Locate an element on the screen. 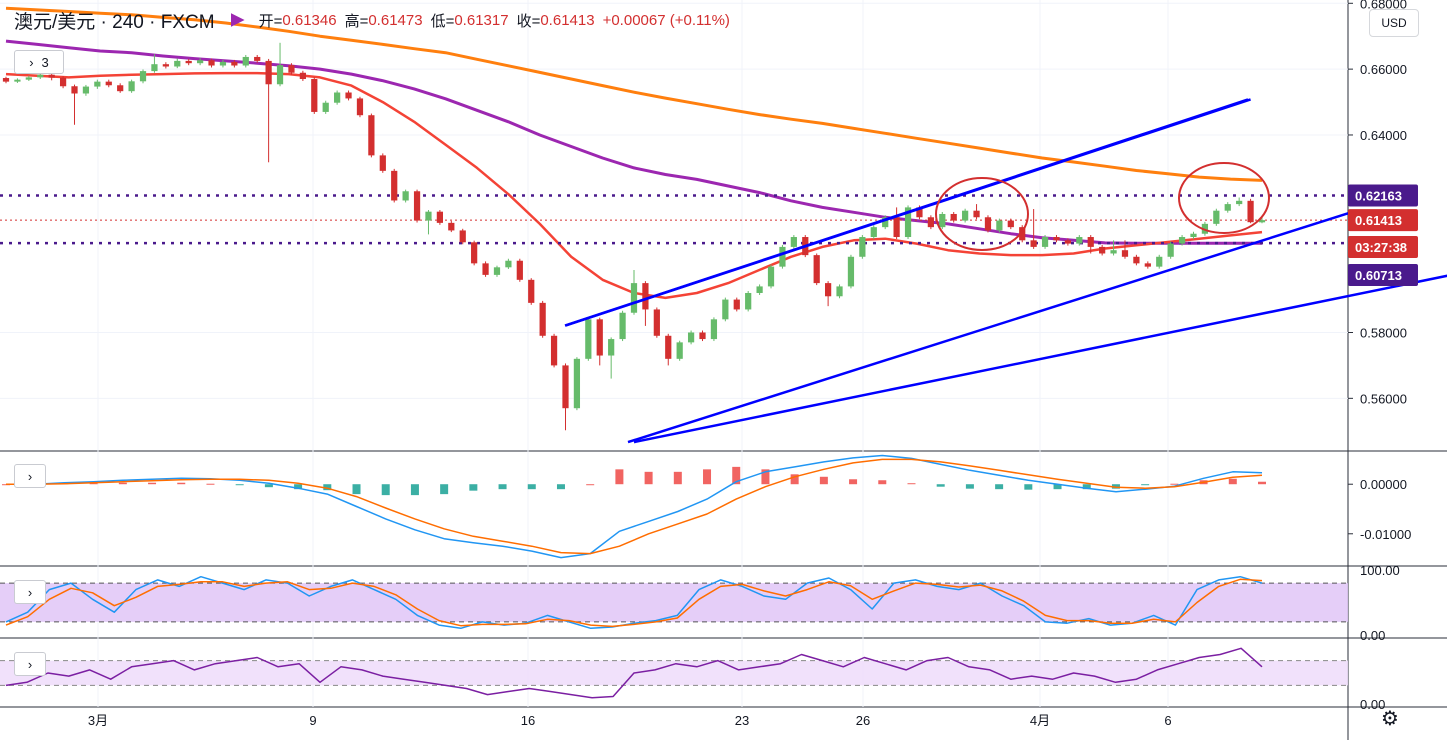 Image resolution: width=1447 pixels, height=740 pixels. rsi-line is located at coordinates (634, 673).